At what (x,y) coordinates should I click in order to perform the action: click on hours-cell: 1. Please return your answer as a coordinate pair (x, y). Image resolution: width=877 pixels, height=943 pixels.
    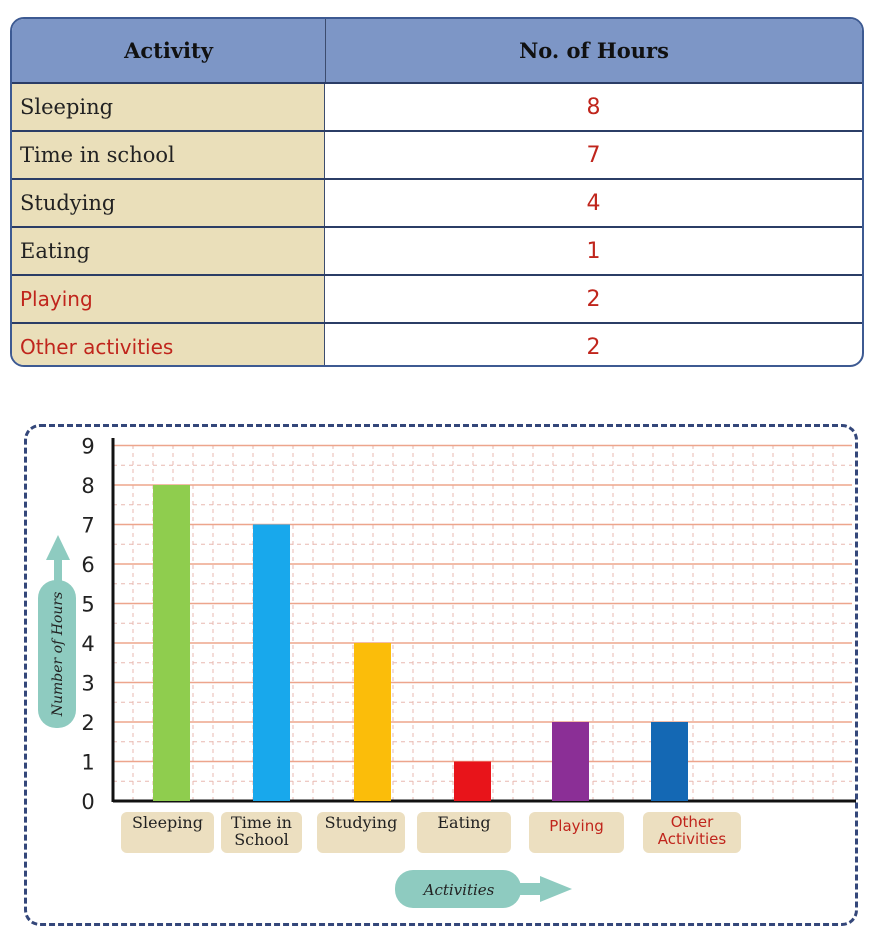
    Looking at the image, I should click on (593, 251).